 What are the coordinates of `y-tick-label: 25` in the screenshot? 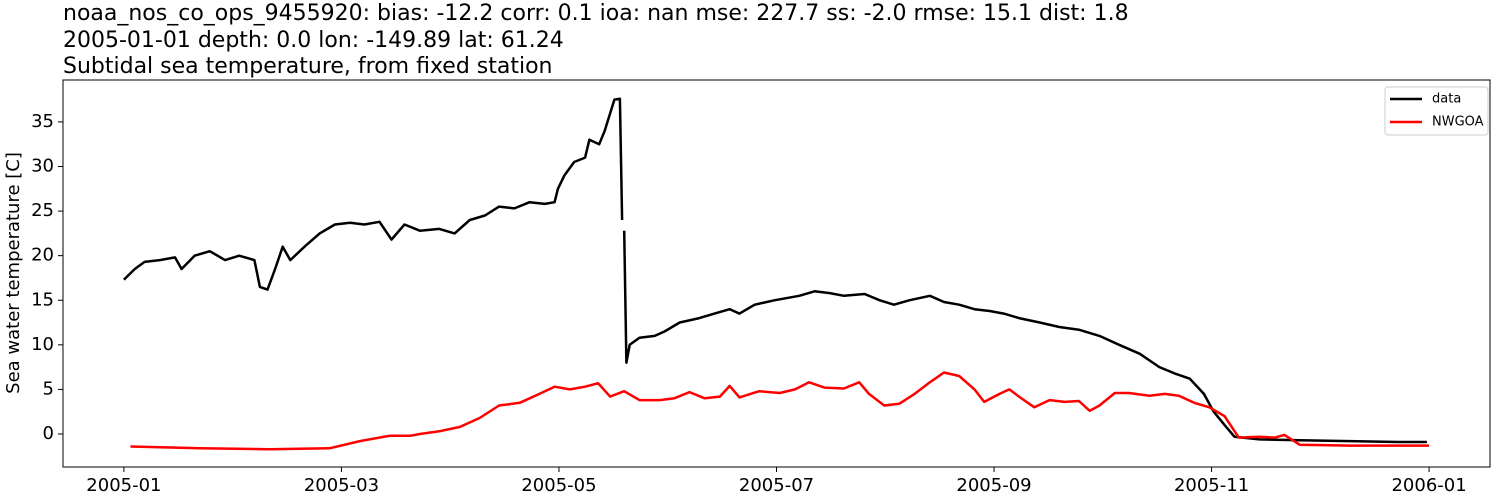 It's located at (42, 210).